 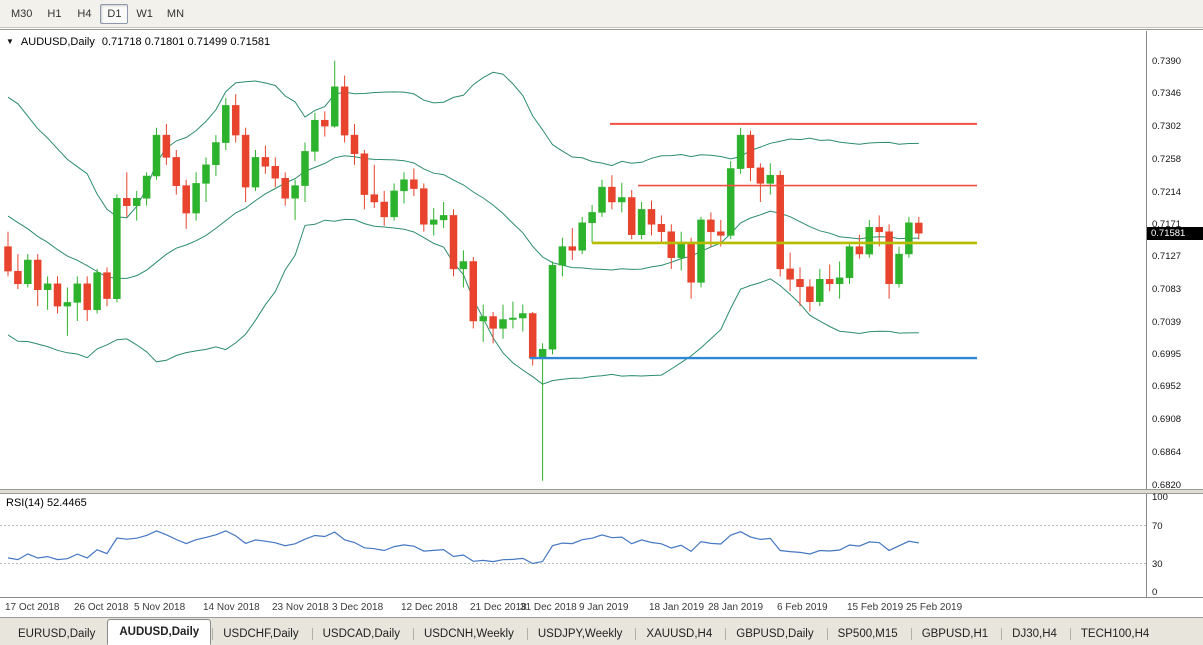 I want to click on chart-ohlc-values: 0.71718 0.71801 0.71499 0.71581, so click(x=186, y=42).